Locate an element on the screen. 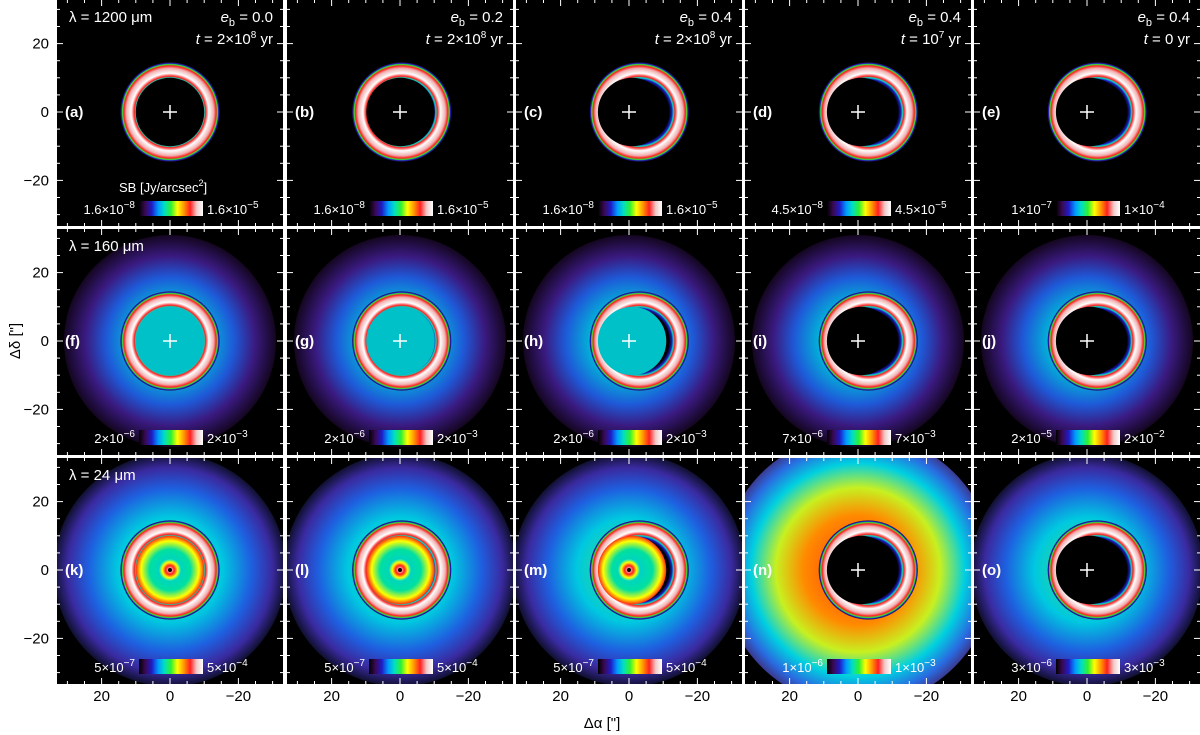 This screenshot has width=1200, height=735. colorbar-min-label: 7×10⁻⁶ is located at coordinates (802, 437).